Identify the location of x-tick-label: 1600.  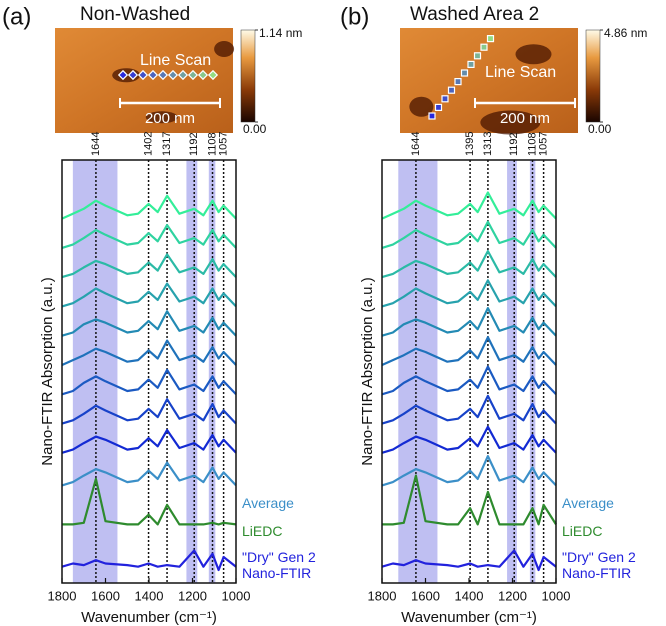
(105, 595).